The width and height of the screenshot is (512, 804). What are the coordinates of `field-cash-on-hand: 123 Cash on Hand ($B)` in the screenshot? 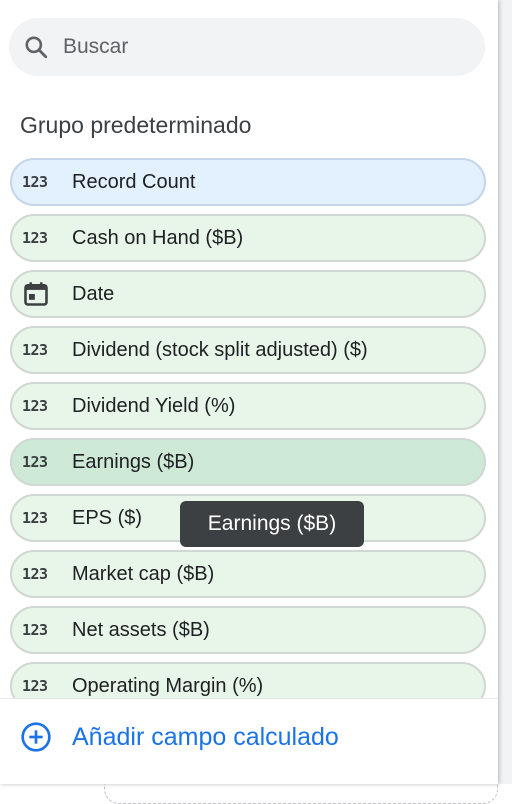 It's located at (248, 238).